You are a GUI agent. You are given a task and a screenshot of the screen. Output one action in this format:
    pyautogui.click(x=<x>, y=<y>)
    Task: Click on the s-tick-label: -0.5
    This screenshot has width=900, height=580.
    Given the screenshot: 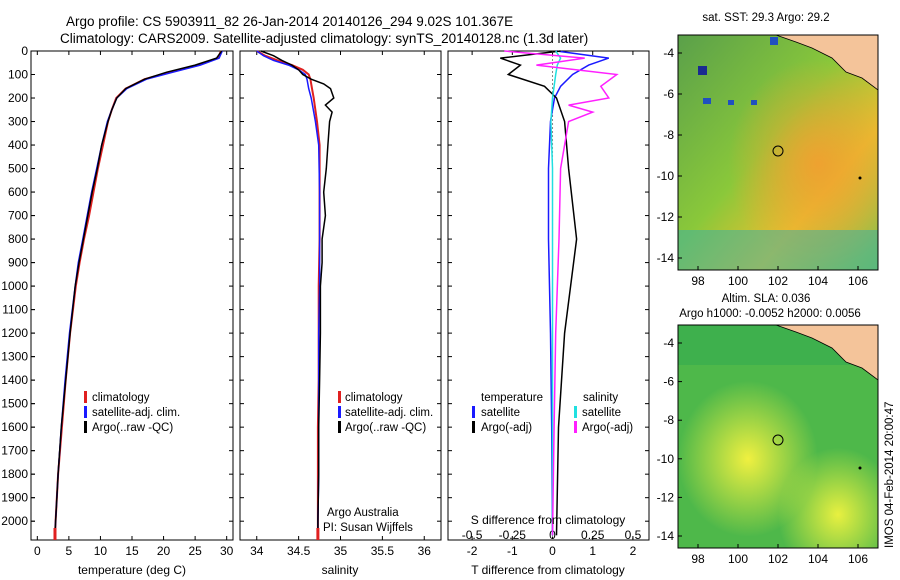 What is the action you would take?
    pyautogui.click(x=472, y=535)
    